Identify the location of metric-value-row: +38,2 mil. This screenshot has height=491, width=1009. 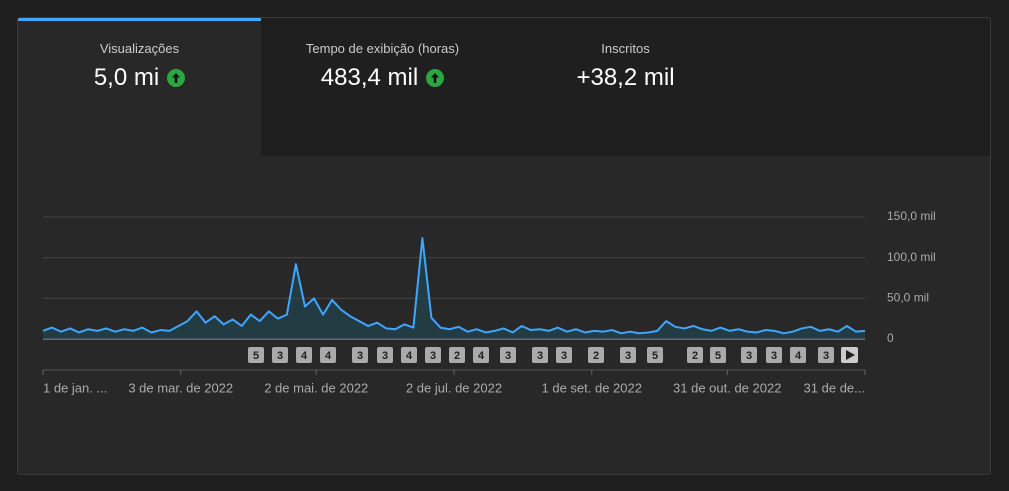
(625, 78).